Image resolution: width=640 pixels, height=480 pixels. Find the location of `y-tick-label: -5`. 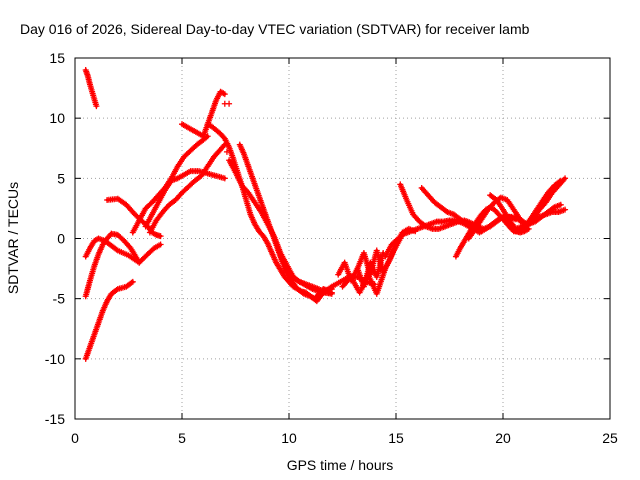

y-tick-label: -5 is located at coordinates (59, 299).